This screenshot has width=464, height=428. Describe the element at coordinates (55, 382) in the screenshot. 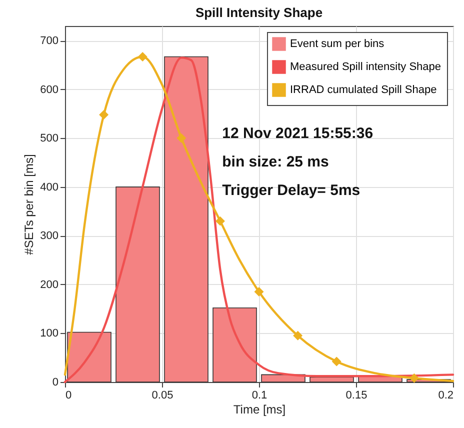

I see `y-tick-label: 0` at that location.